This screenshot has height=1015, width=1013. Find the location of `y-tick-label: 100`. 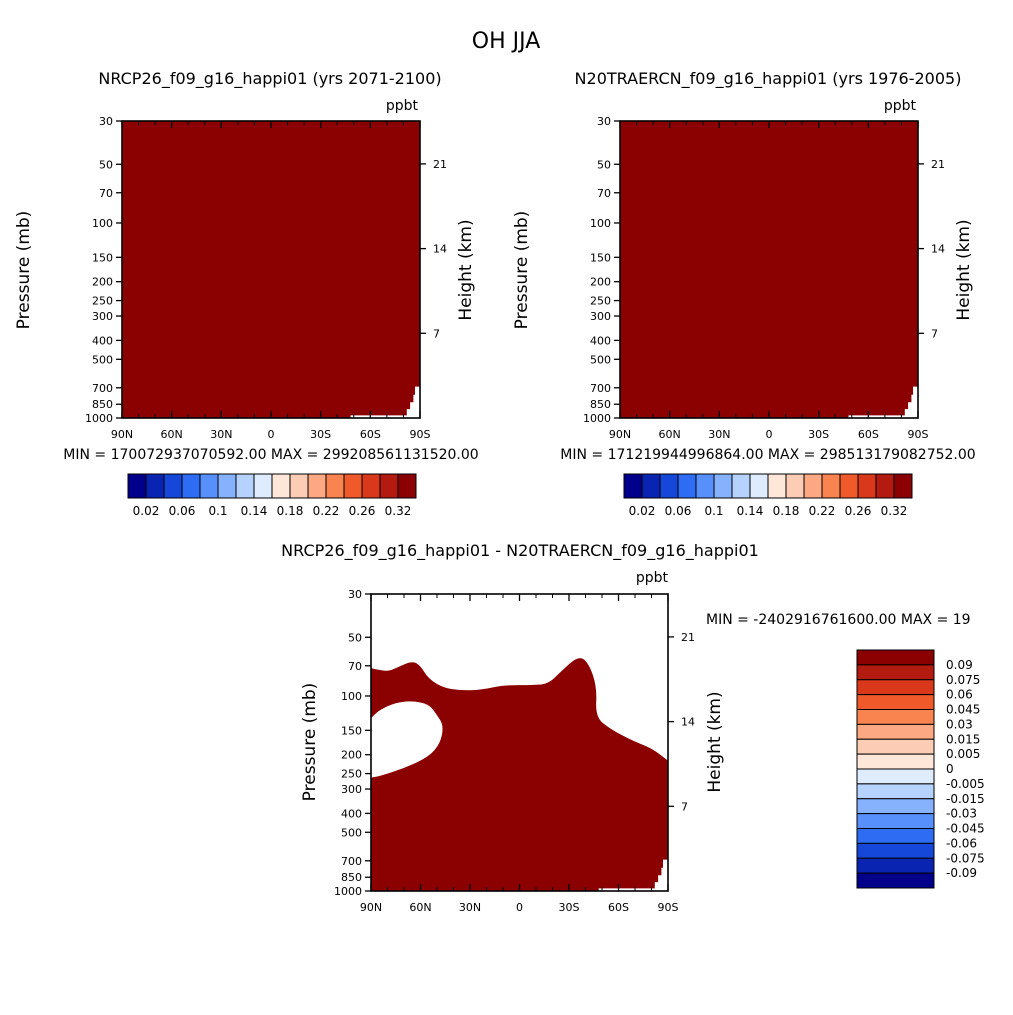

y-tick-label: 100 is located at coordinates (351, 696).